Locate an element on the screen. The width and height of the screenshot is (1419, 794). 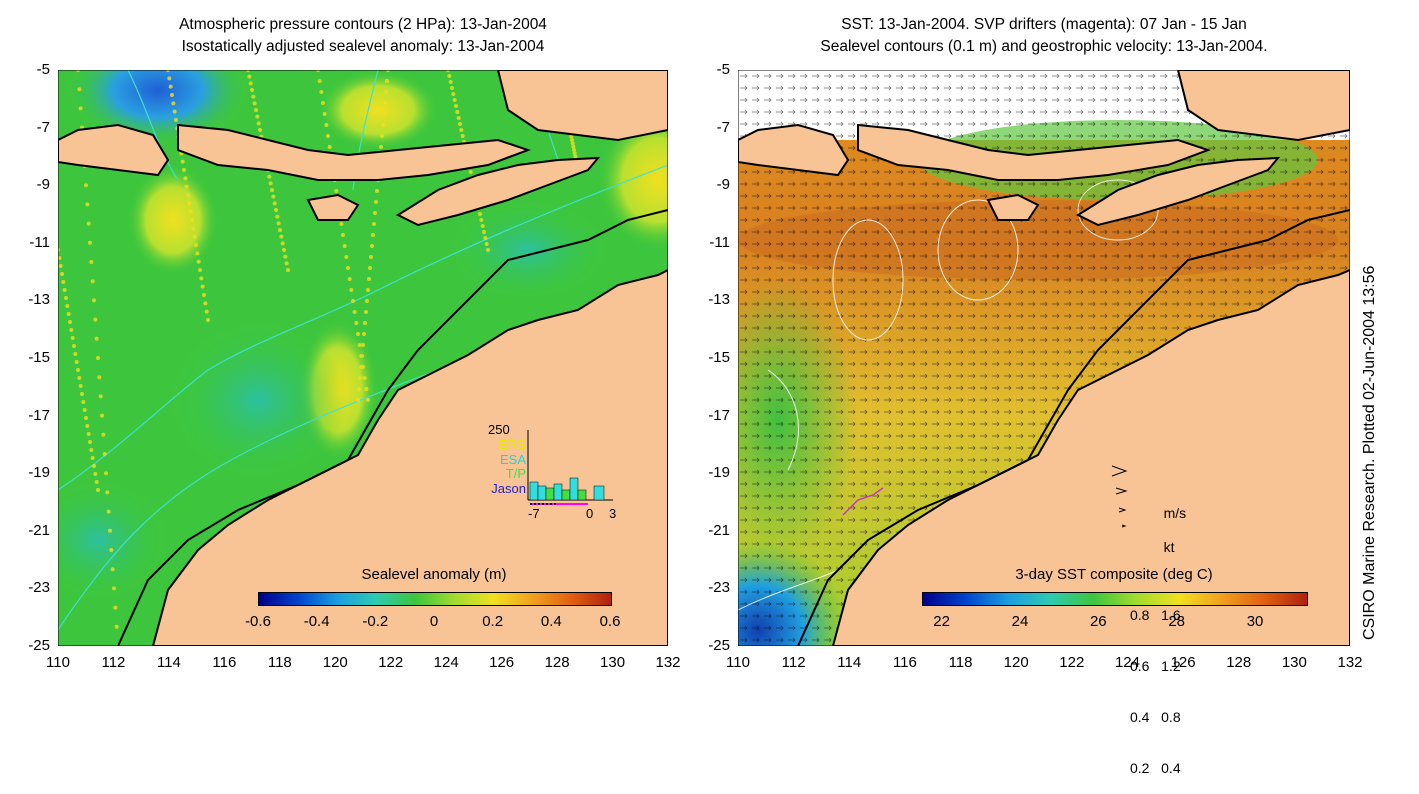
colorbar-tick-label: 22 is located at coordinates (941, 621).